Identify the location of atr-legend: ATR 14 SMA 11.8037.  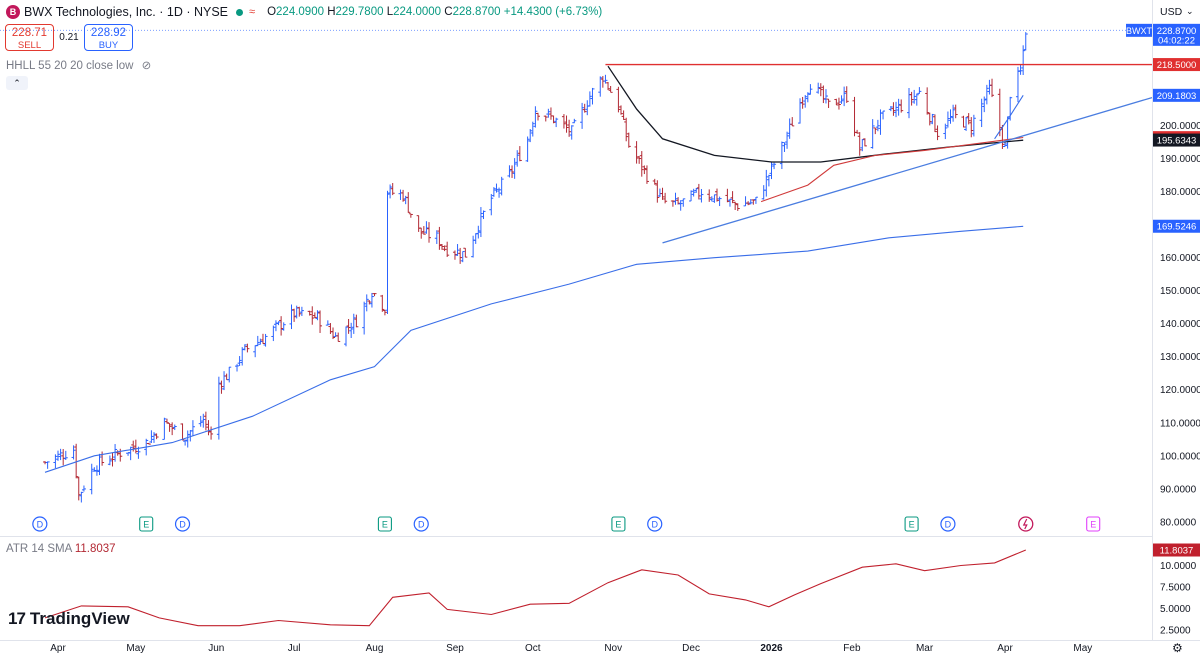
(61, 549).